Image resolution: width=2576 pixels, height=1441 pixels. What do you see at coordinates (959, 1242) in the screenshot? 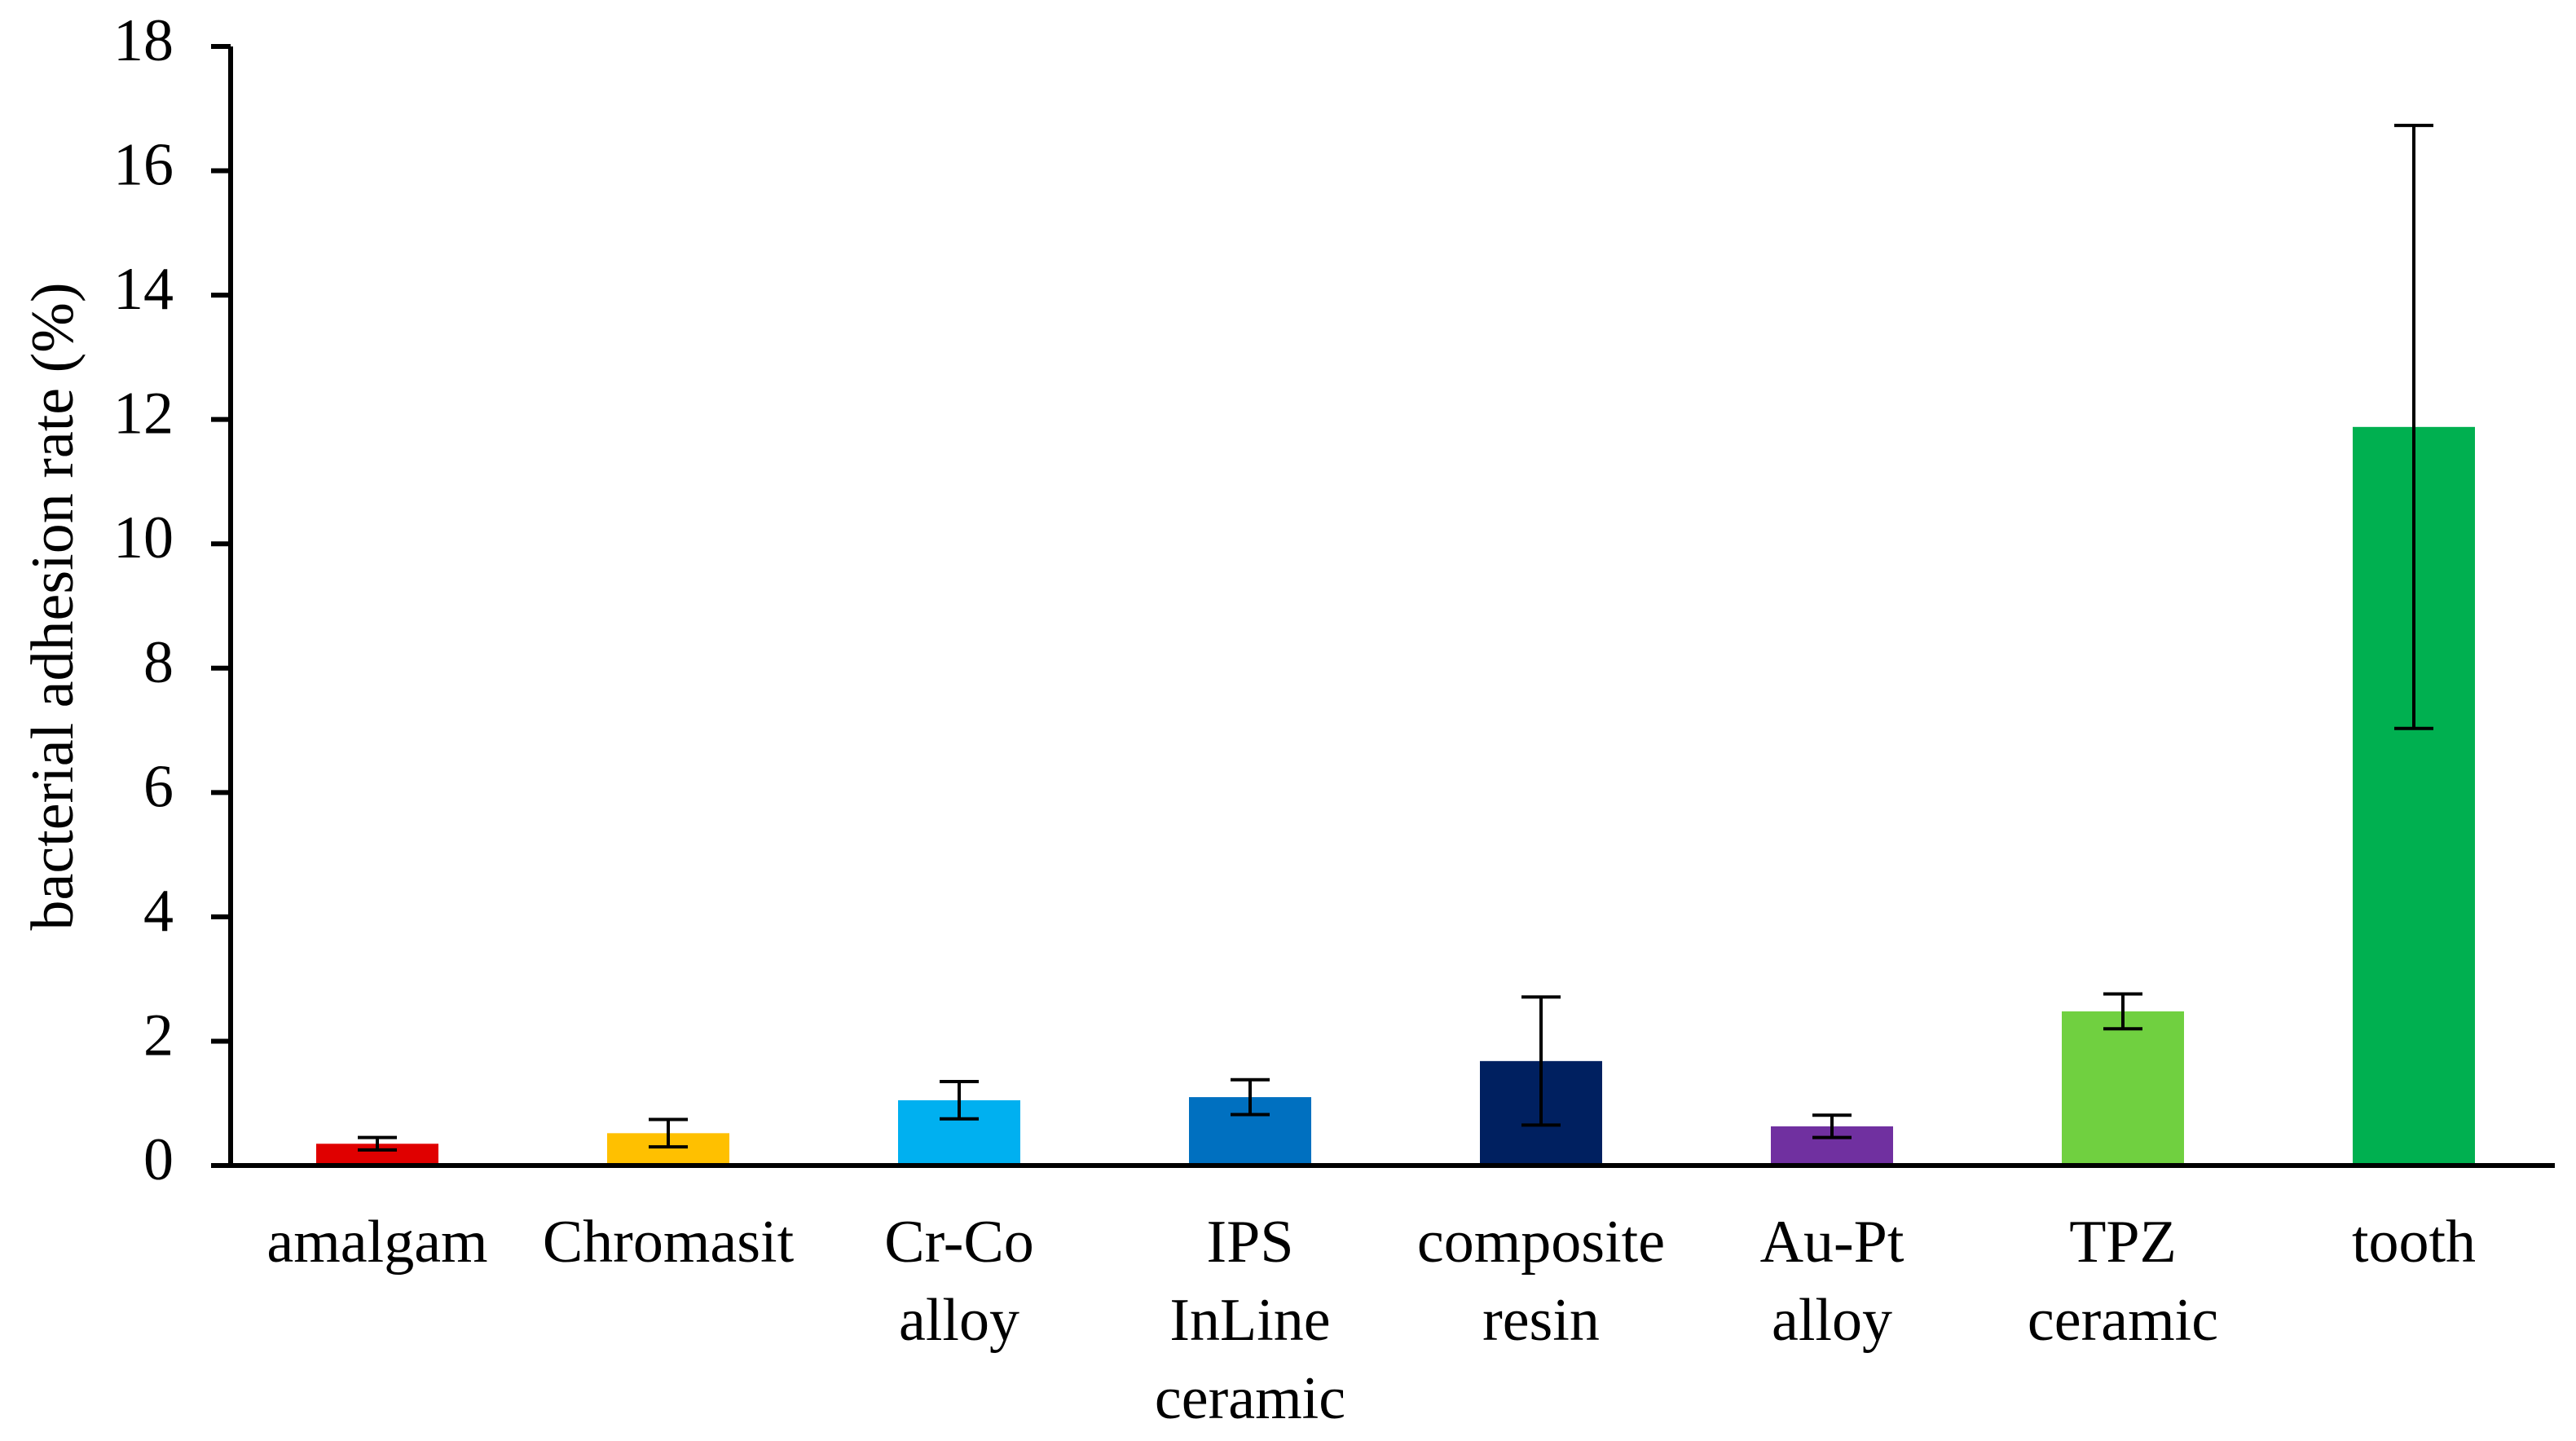
I see `x-tick-label-line: Cr-Co` at bounding box center [959, 1242].